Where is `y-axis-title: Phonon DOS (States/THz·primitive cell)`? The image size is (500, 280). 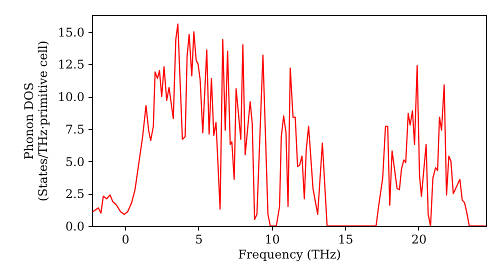 y-axis-title: Phonon DOS (States/THz·primitive cell) is located at coordinates (36, 121).